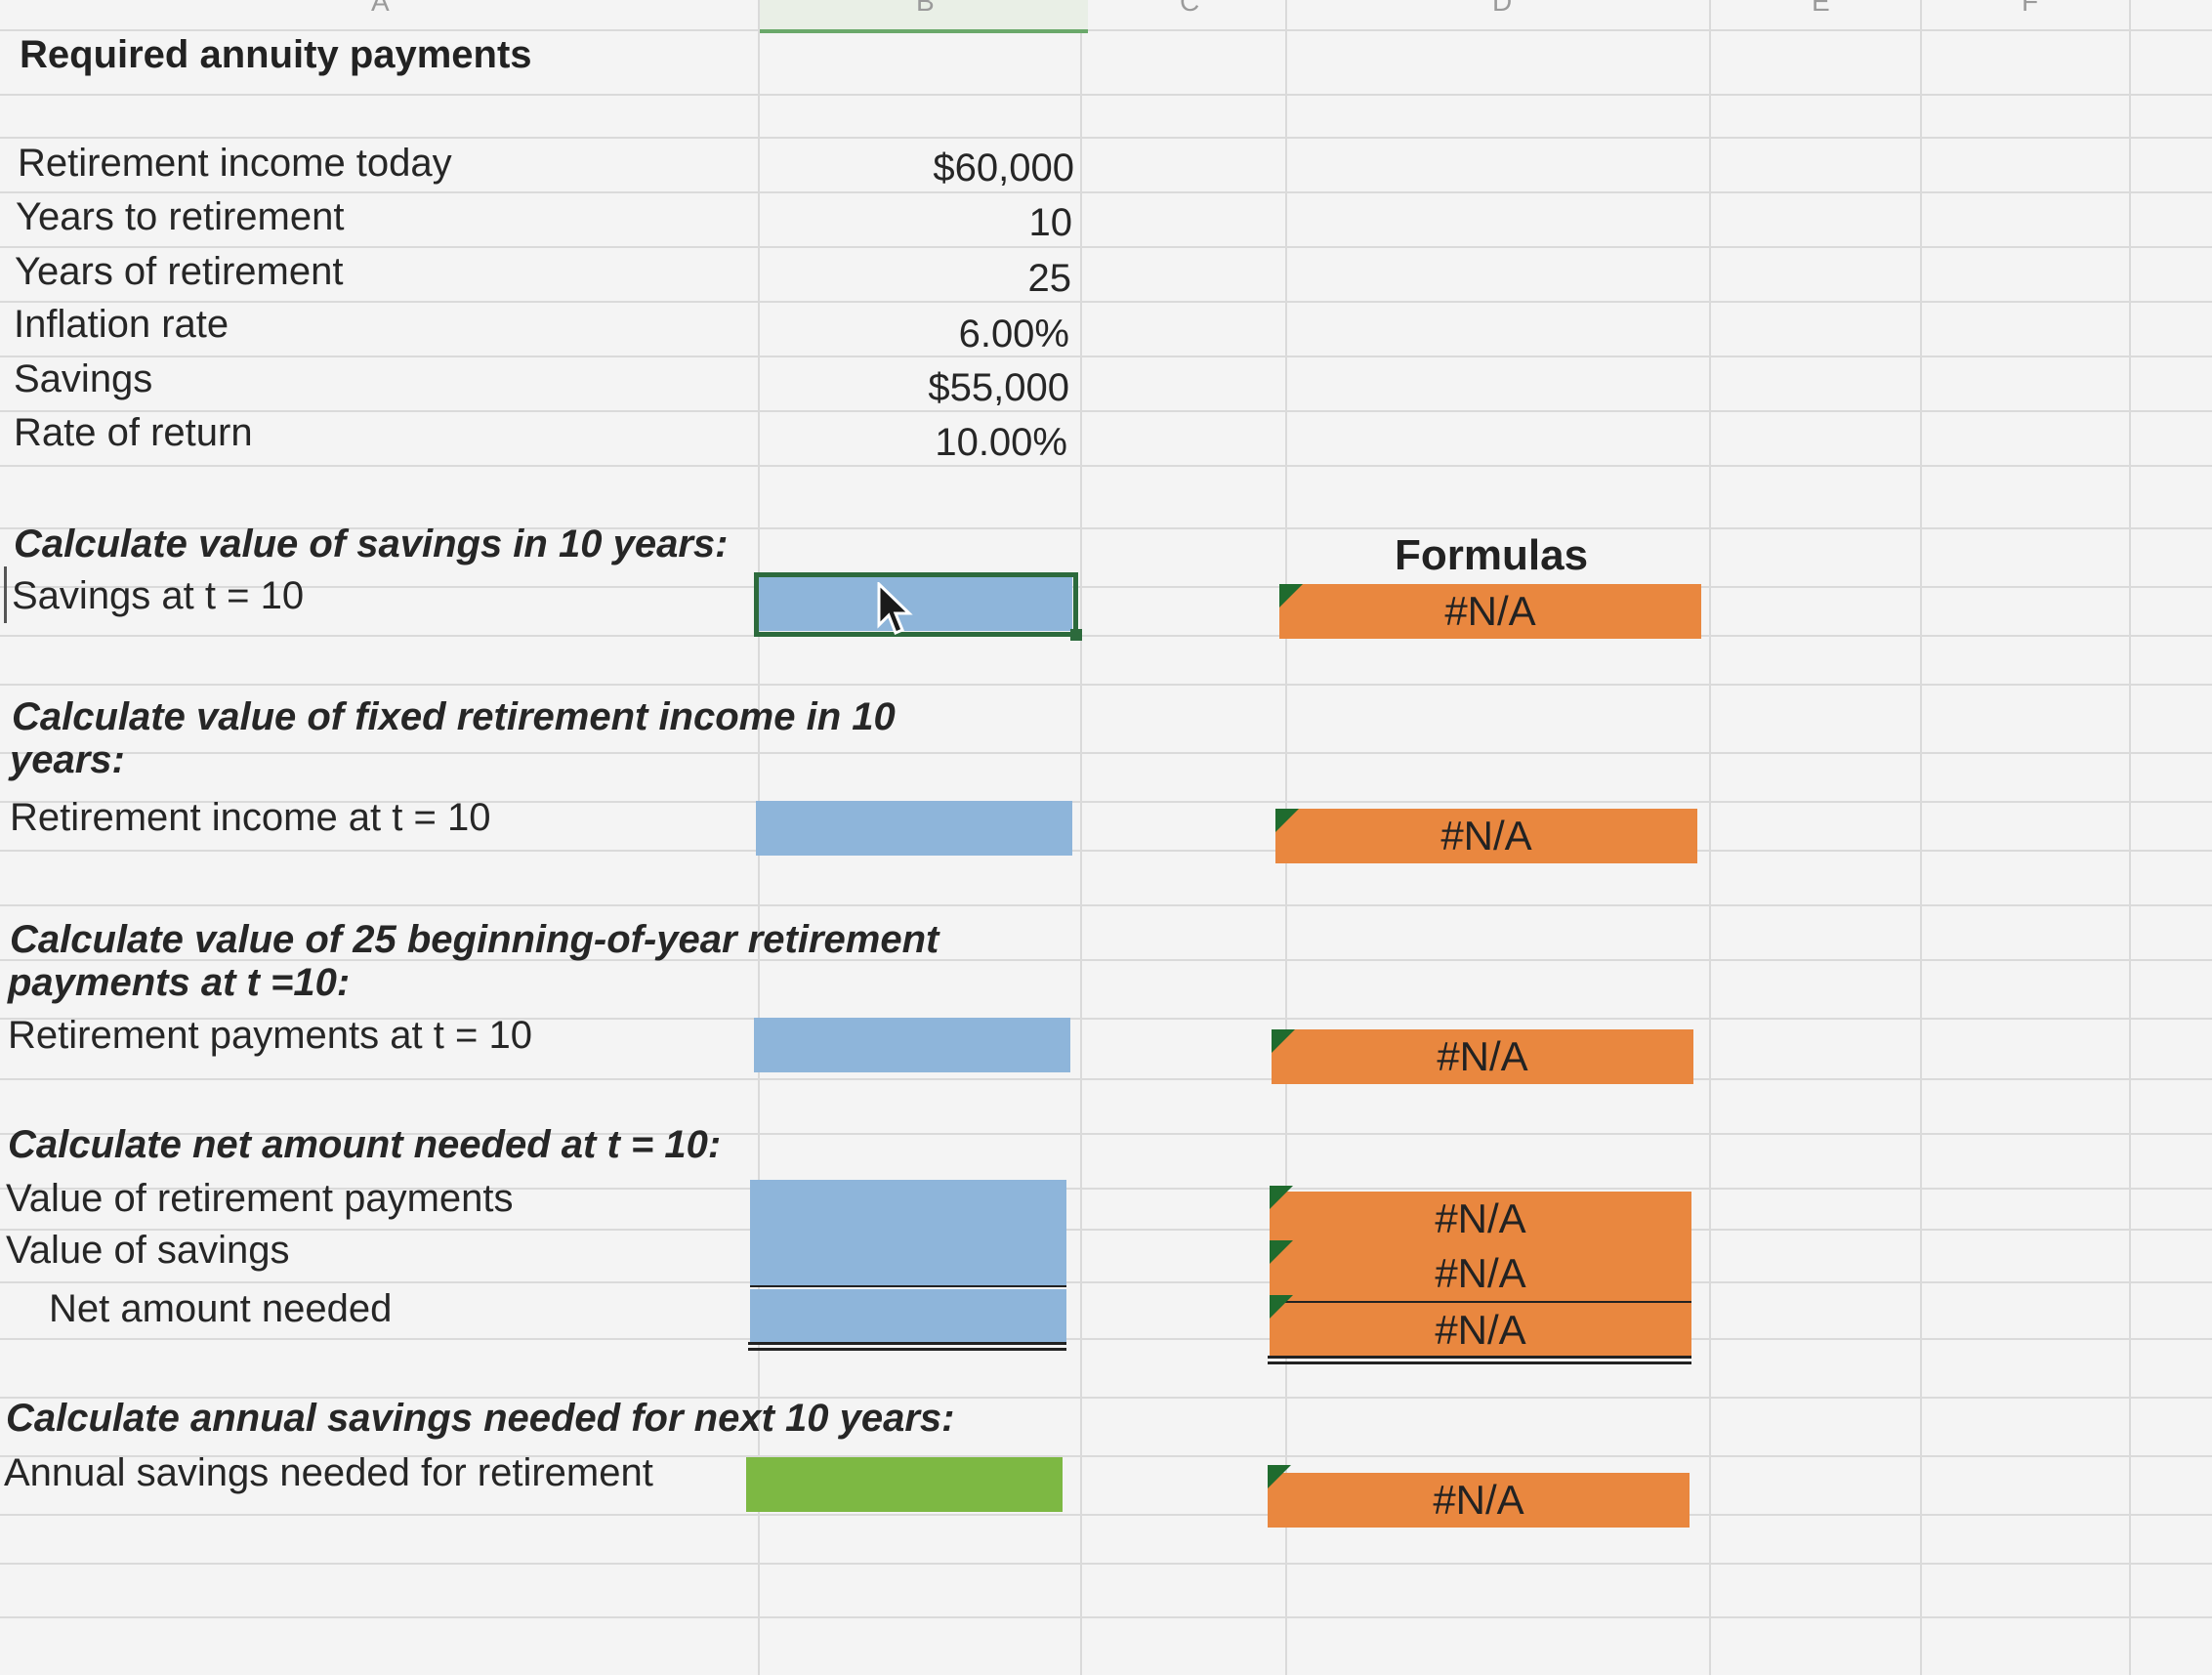 This screenshot has width=2212, height=1675. I want to click on mouse-pointer-icon, so click(895, 608).